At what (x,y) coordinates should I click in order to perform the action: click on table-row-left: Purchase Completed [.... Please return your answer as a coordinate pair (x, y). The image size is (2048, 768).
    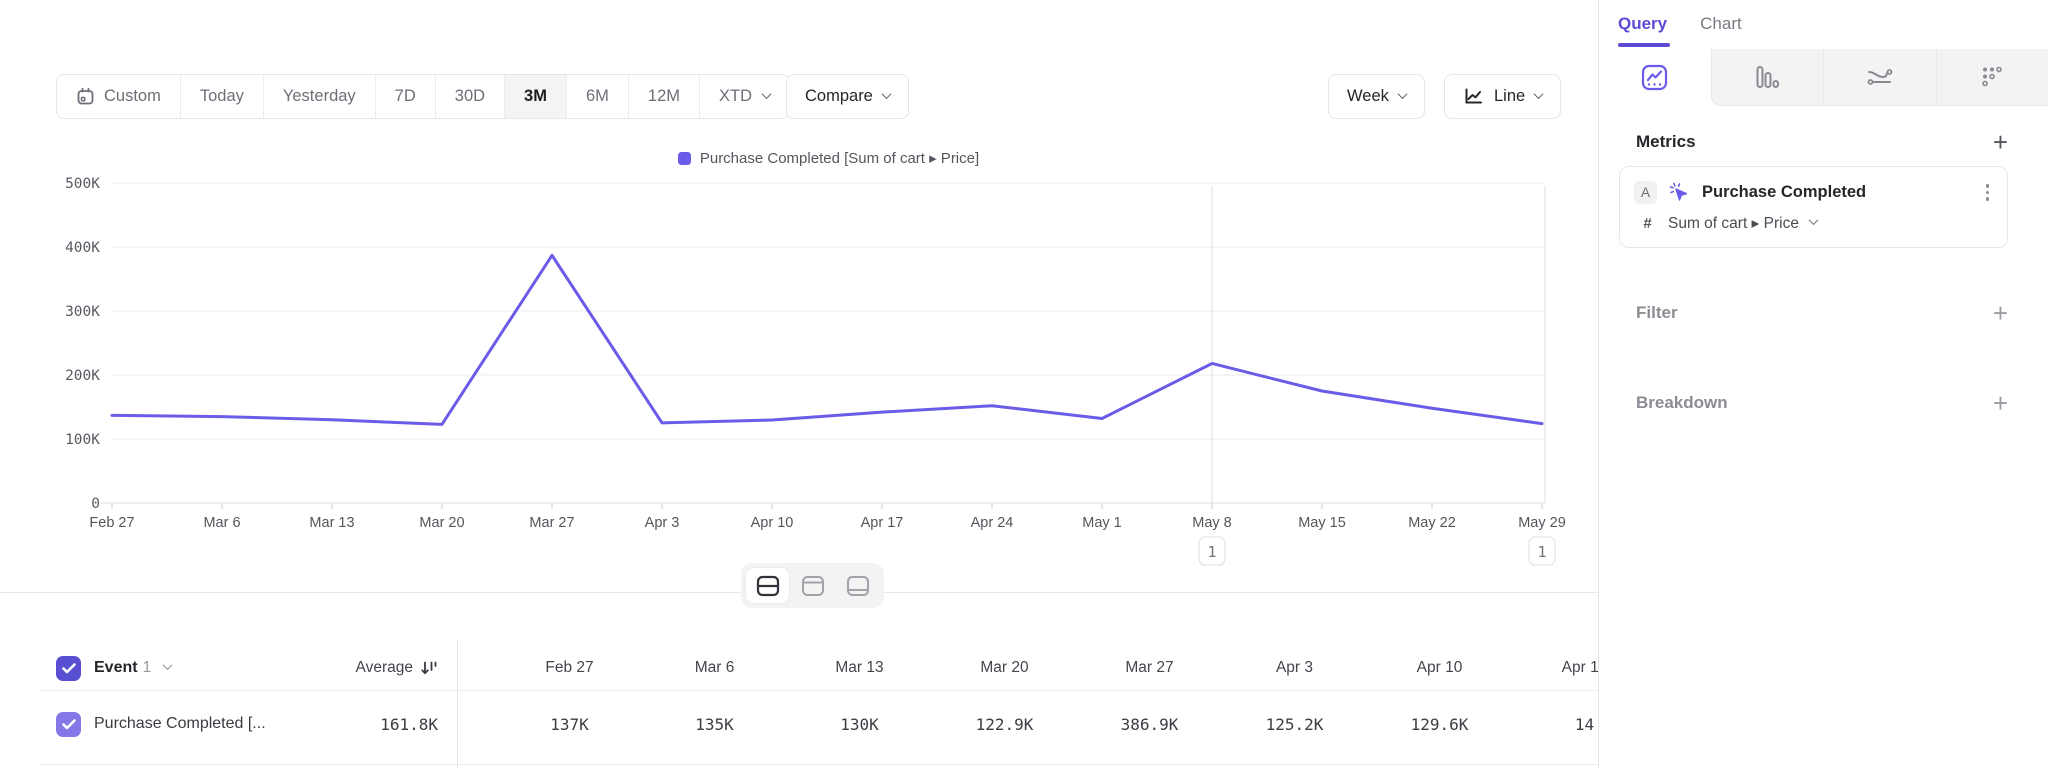
    Looking at the image, I should click on (161, 724).